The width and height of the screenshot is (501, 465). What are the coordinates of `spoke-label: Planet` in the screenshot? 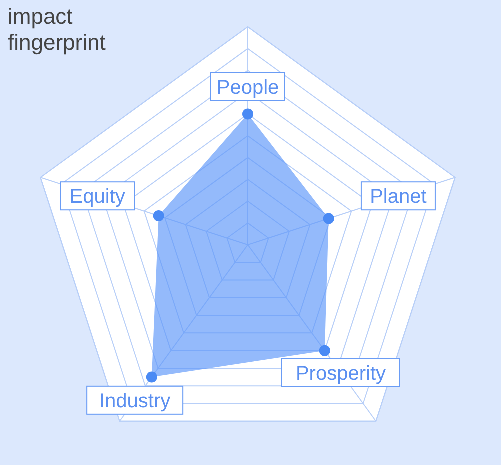 It's located at (399, 197).